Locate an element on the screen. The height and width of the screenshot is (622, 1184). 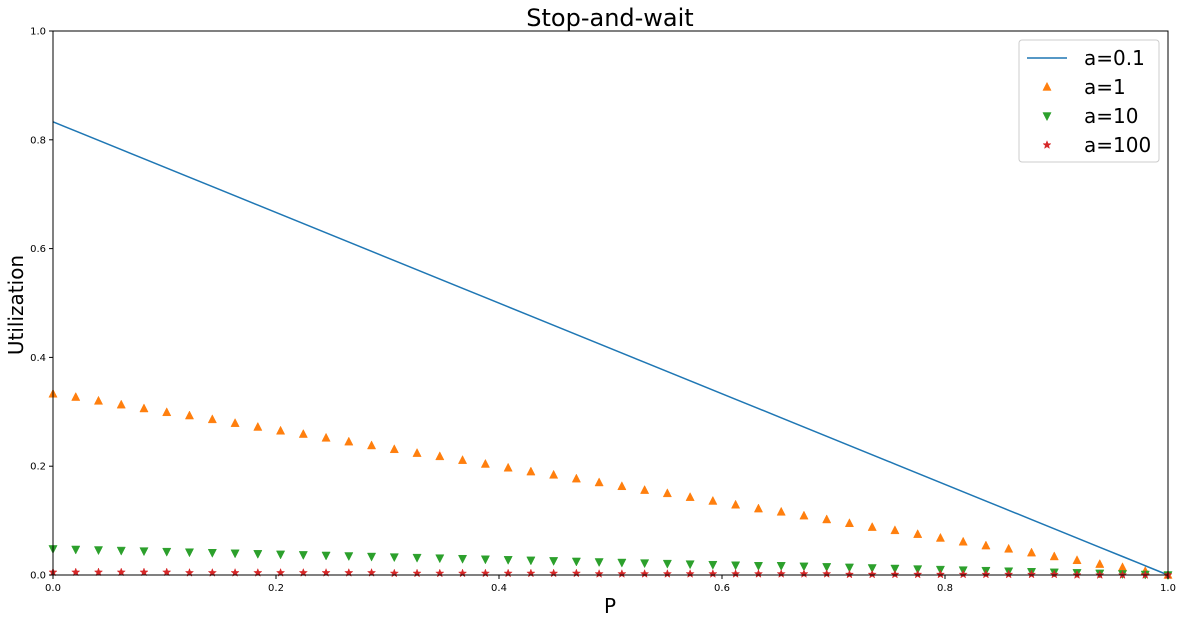
legend-entry: a=10 is located at coordinates (1111, 116).